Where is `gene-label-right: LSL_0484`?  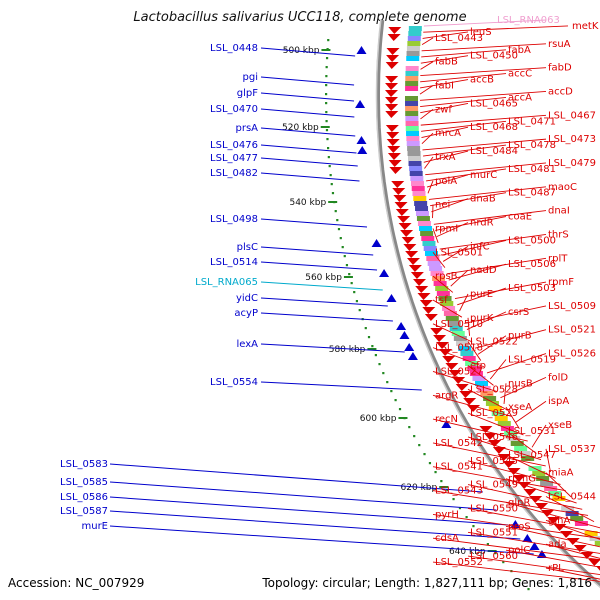 gene-label-right: LSL_0484 is located at coordinates (494, 151).